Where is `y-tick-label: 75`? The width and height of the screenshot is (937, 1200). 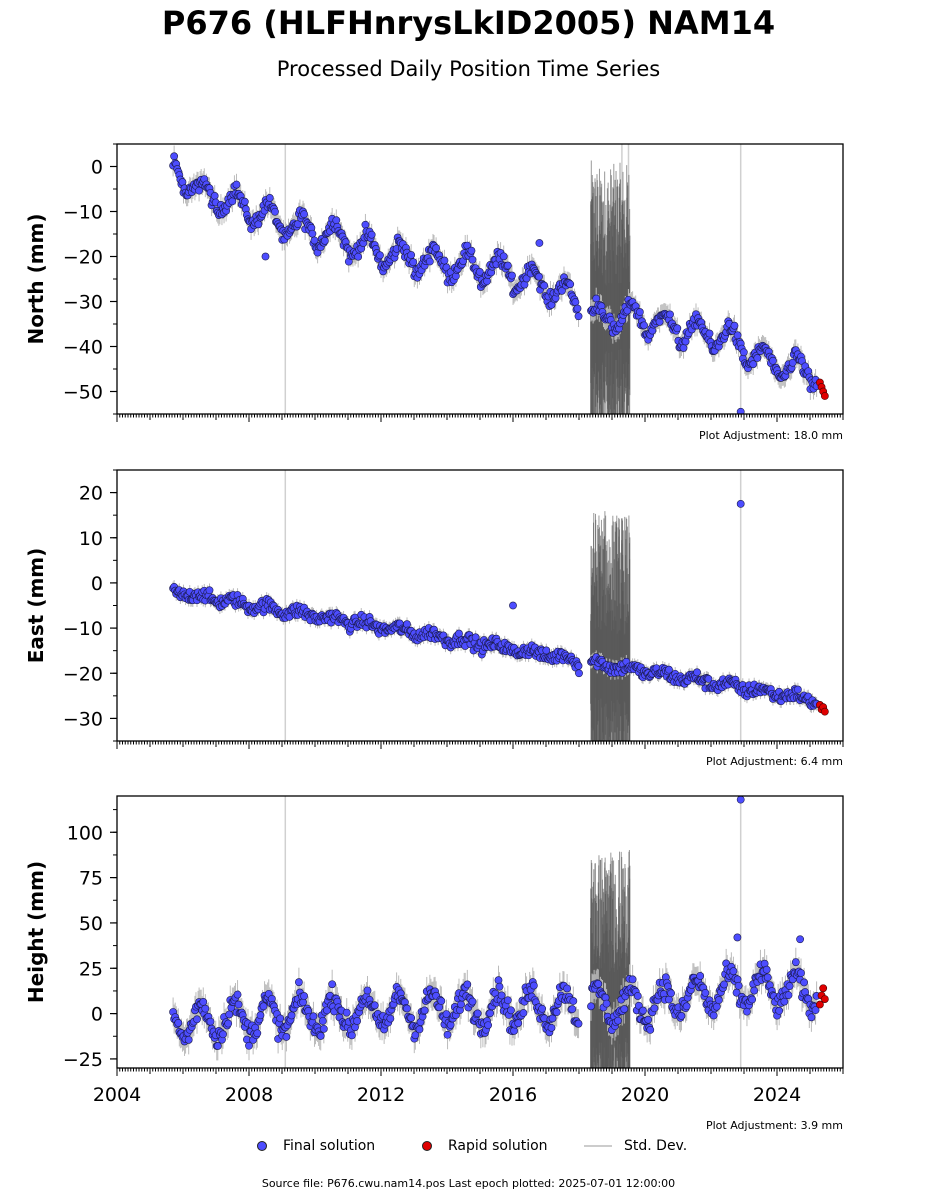
y-tick-label: 75 is located at coordinates (91, 879).